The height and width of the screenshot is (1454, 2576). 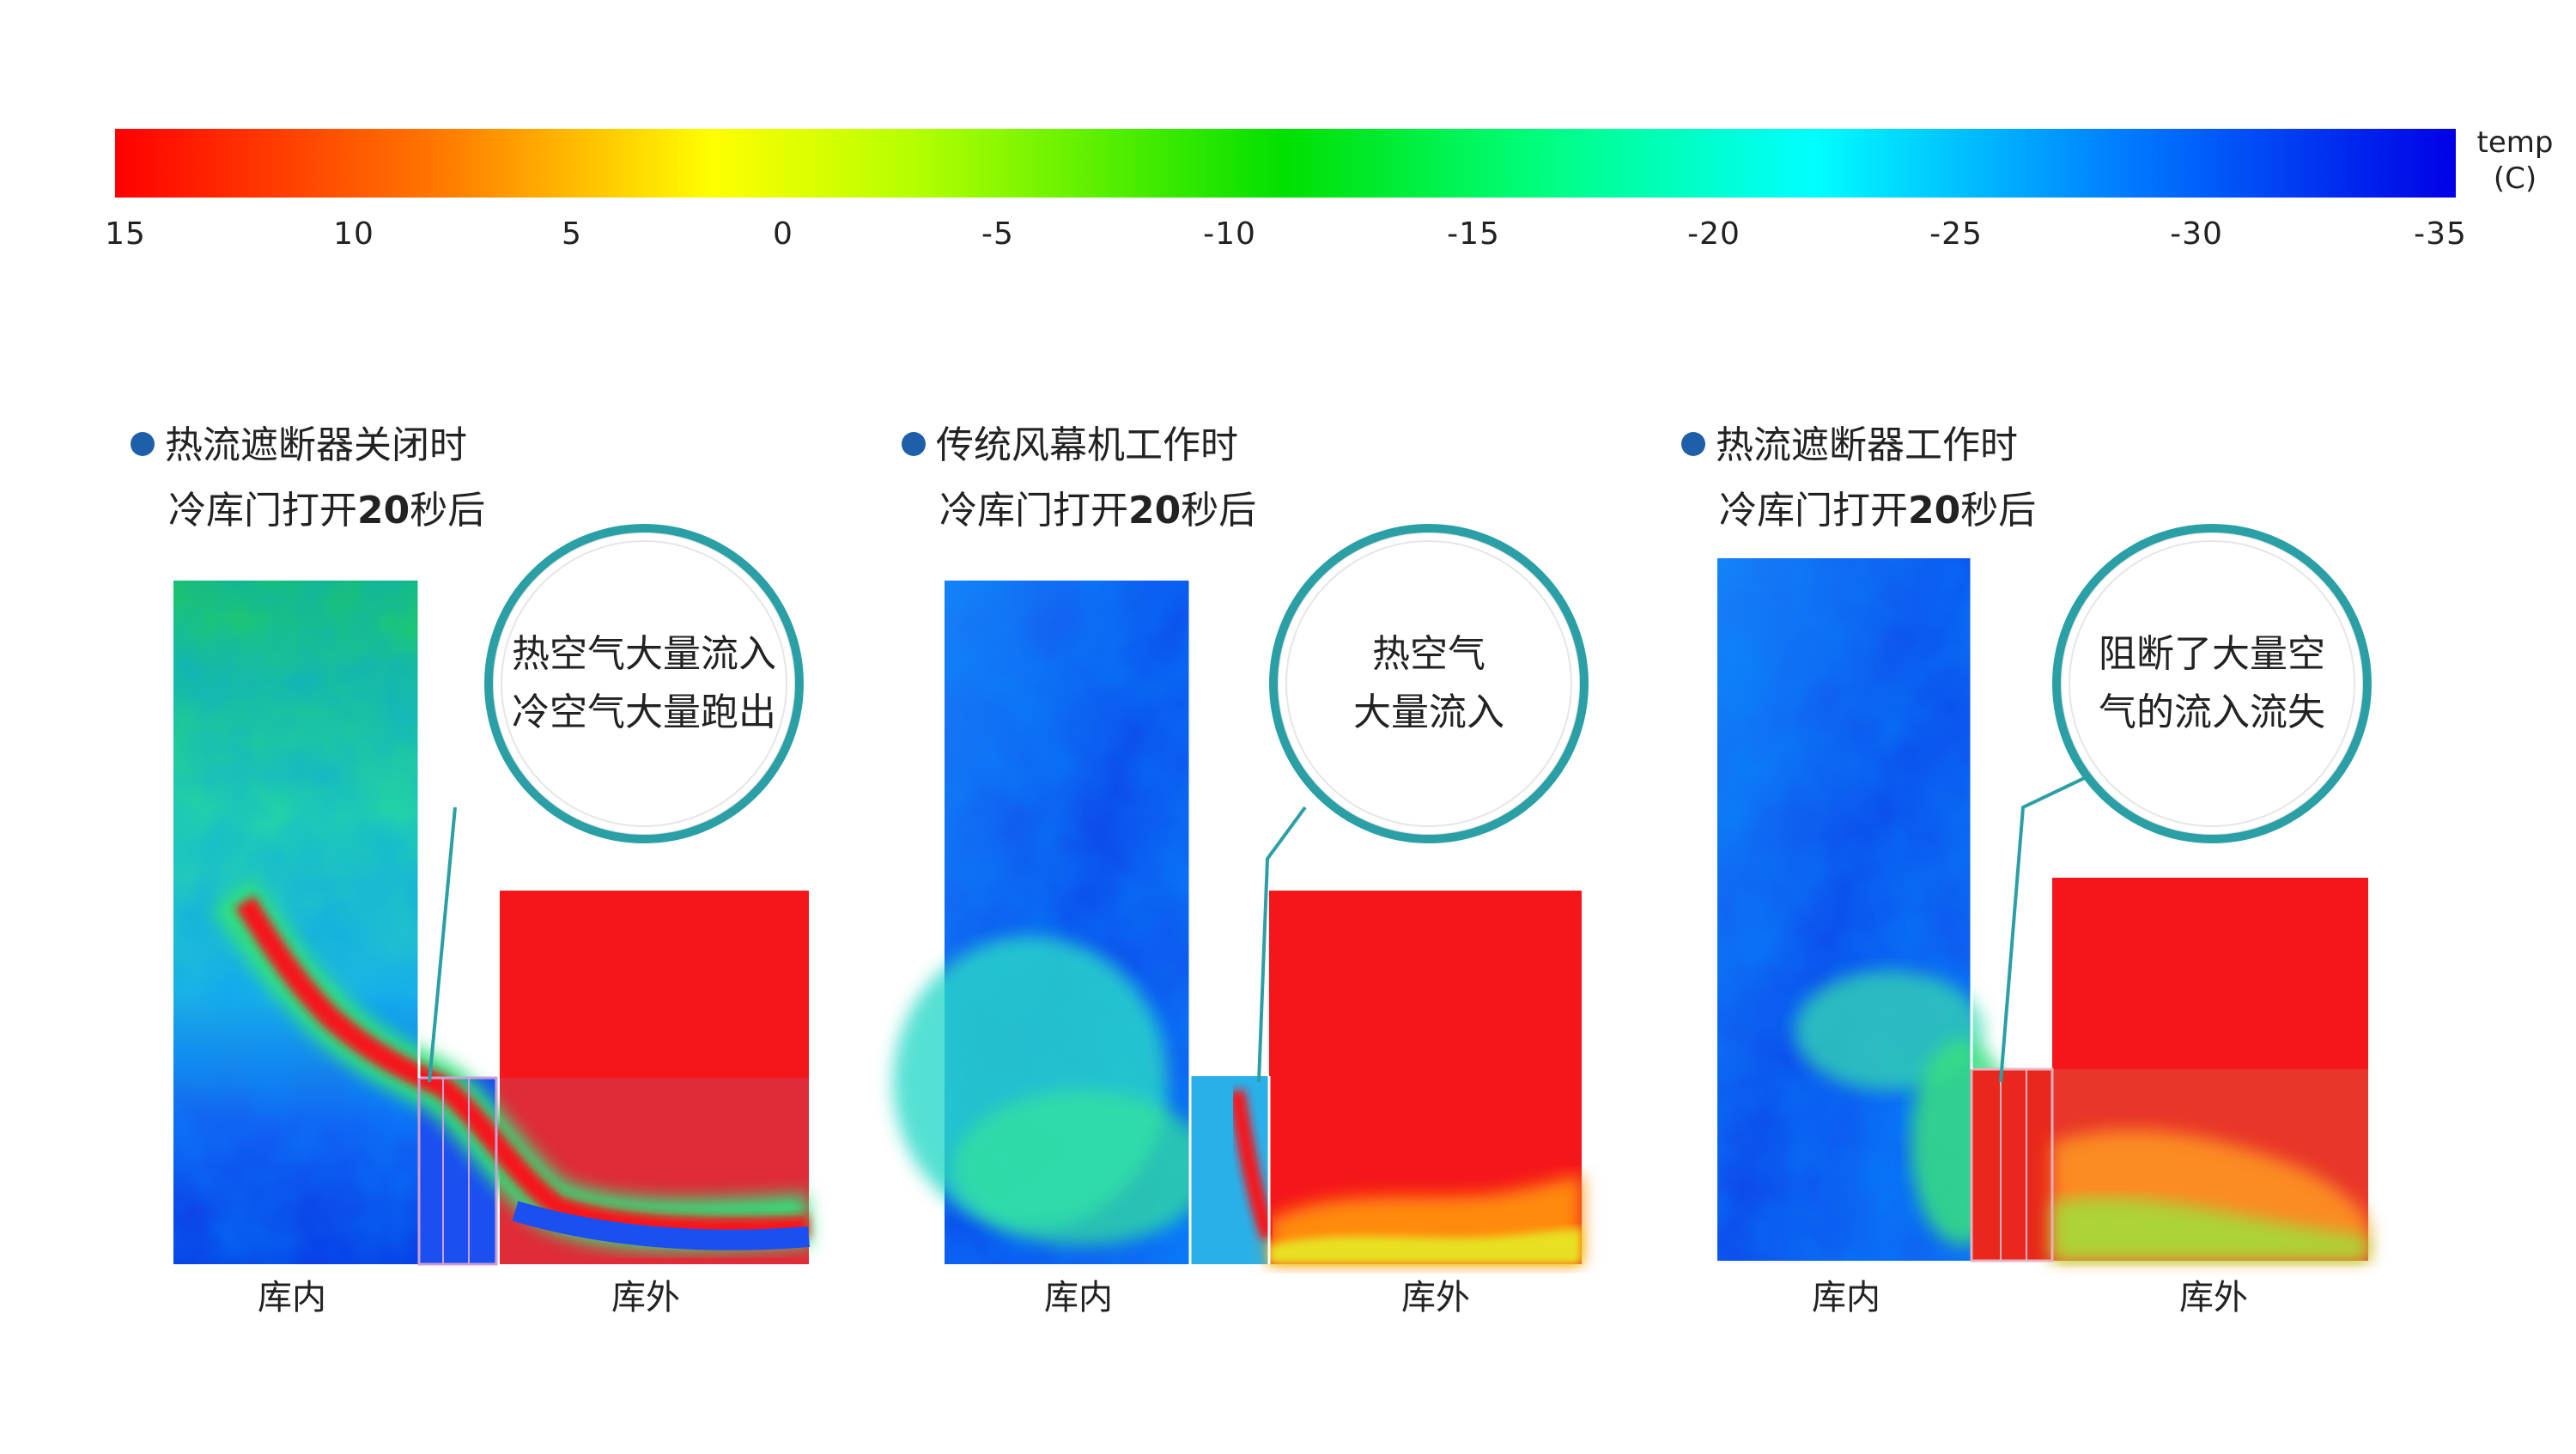 I want to click on panel-2-inside-label: 库内, so click(x=1078, y=1297).